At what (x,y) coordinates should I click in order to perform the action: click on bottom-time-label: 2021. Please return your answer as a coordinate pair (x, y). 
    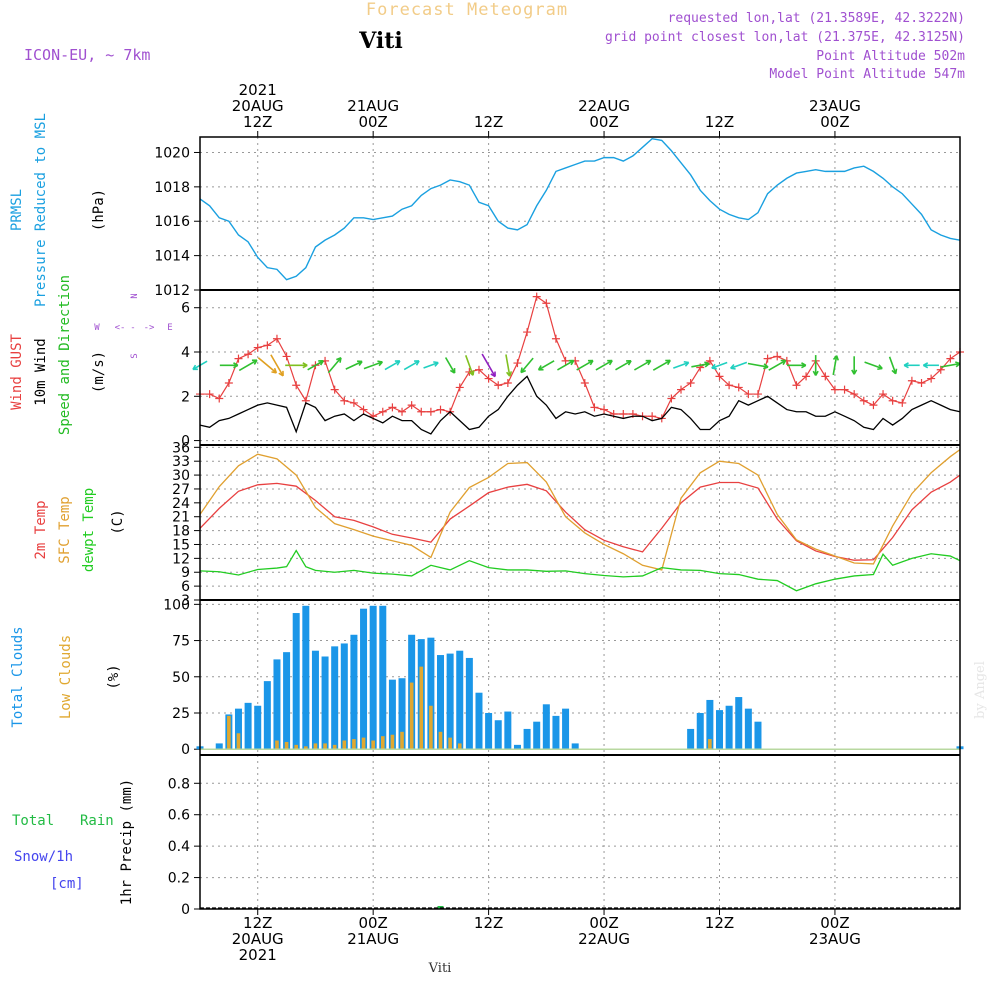
    Looking at the image, I should click on (258, 955).